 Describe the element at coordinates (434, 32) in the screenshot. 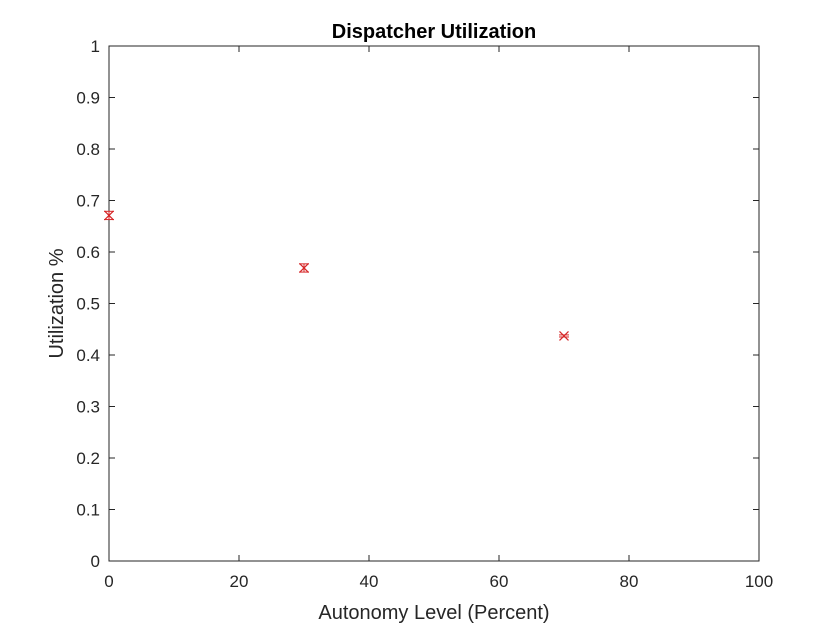

I see `chart-title: Dispatcher Utilization` at that location.